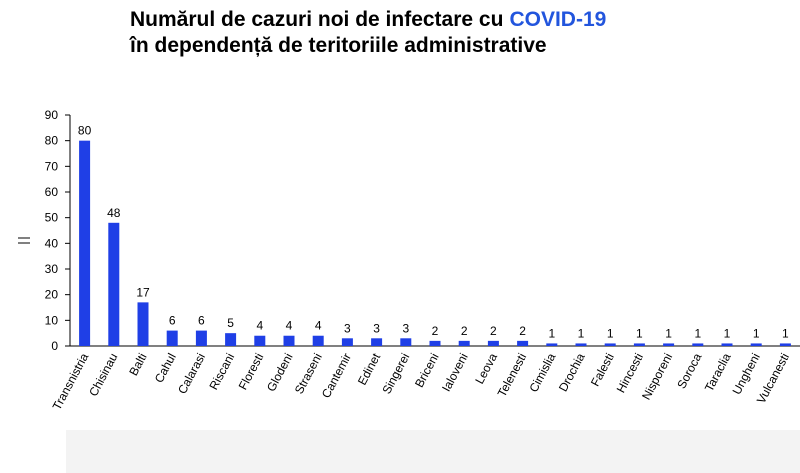 This screenshot has height=473, width=800. I want to click on y-tick-label: 50, so click(52, 218).